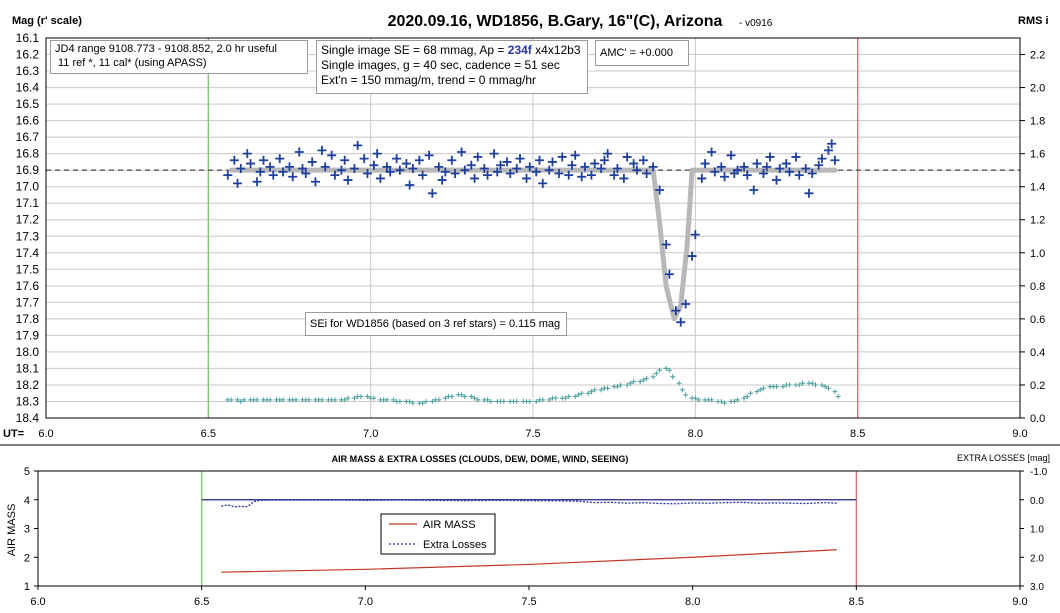 This screenshot has width=1060, height=613. What do you see at coordinates (45, 434) in the screenshot?
I see `x-tick-label: 6.0` at bounding box center [45, 434].